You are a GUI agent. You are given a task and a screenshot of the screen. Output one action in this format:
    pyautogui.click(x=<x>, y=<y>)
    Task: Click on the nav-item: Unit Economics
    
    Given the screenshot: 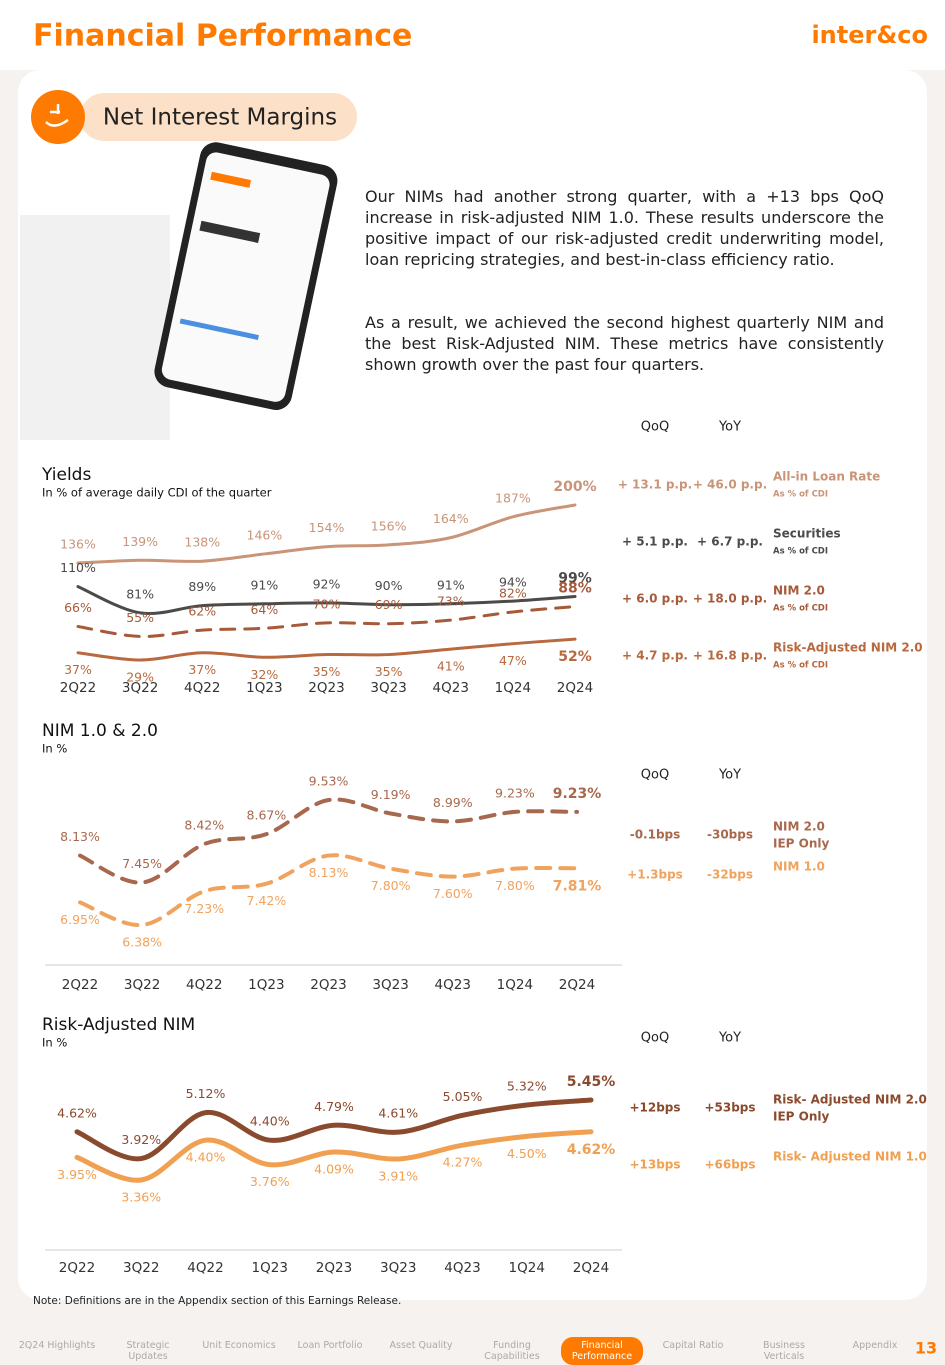 What is the action you would take?
    pyautogui.click(x=239, y=1345)
    